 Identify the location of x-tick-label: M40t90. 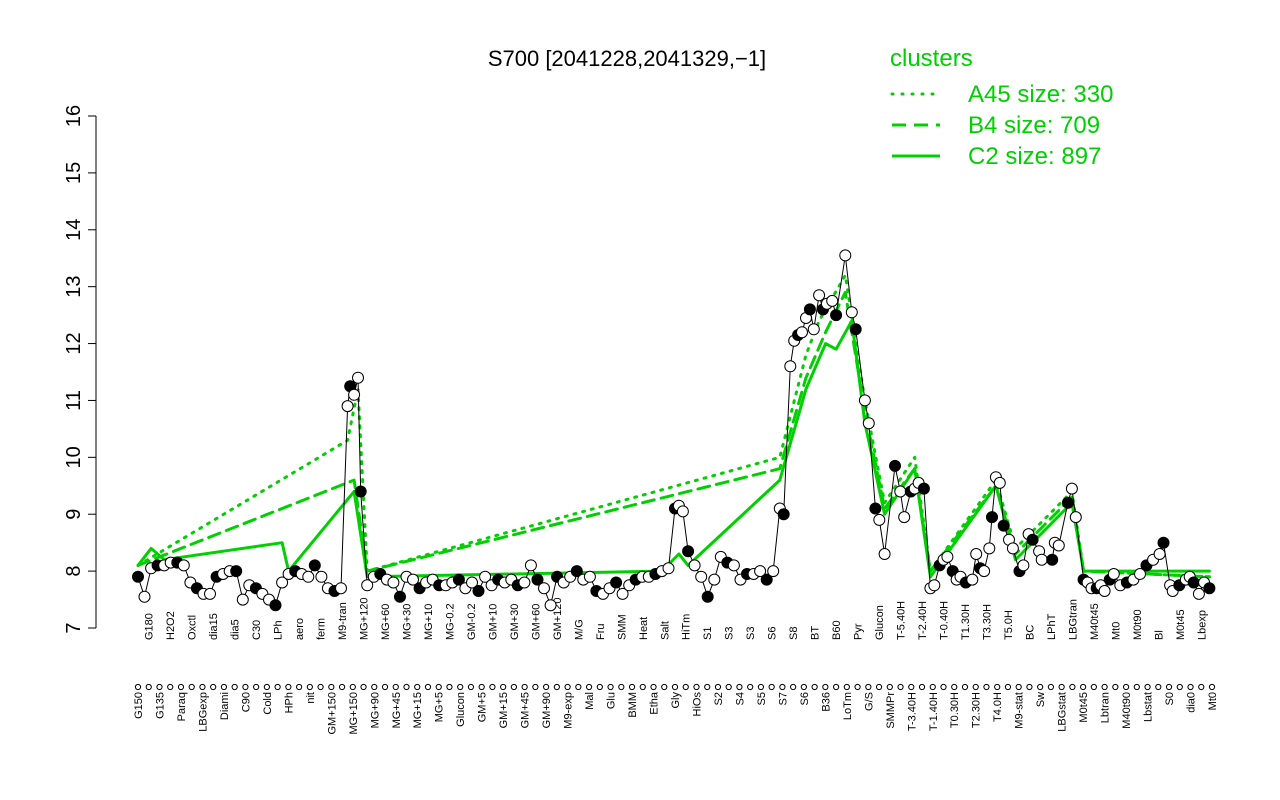
(1127, 710).